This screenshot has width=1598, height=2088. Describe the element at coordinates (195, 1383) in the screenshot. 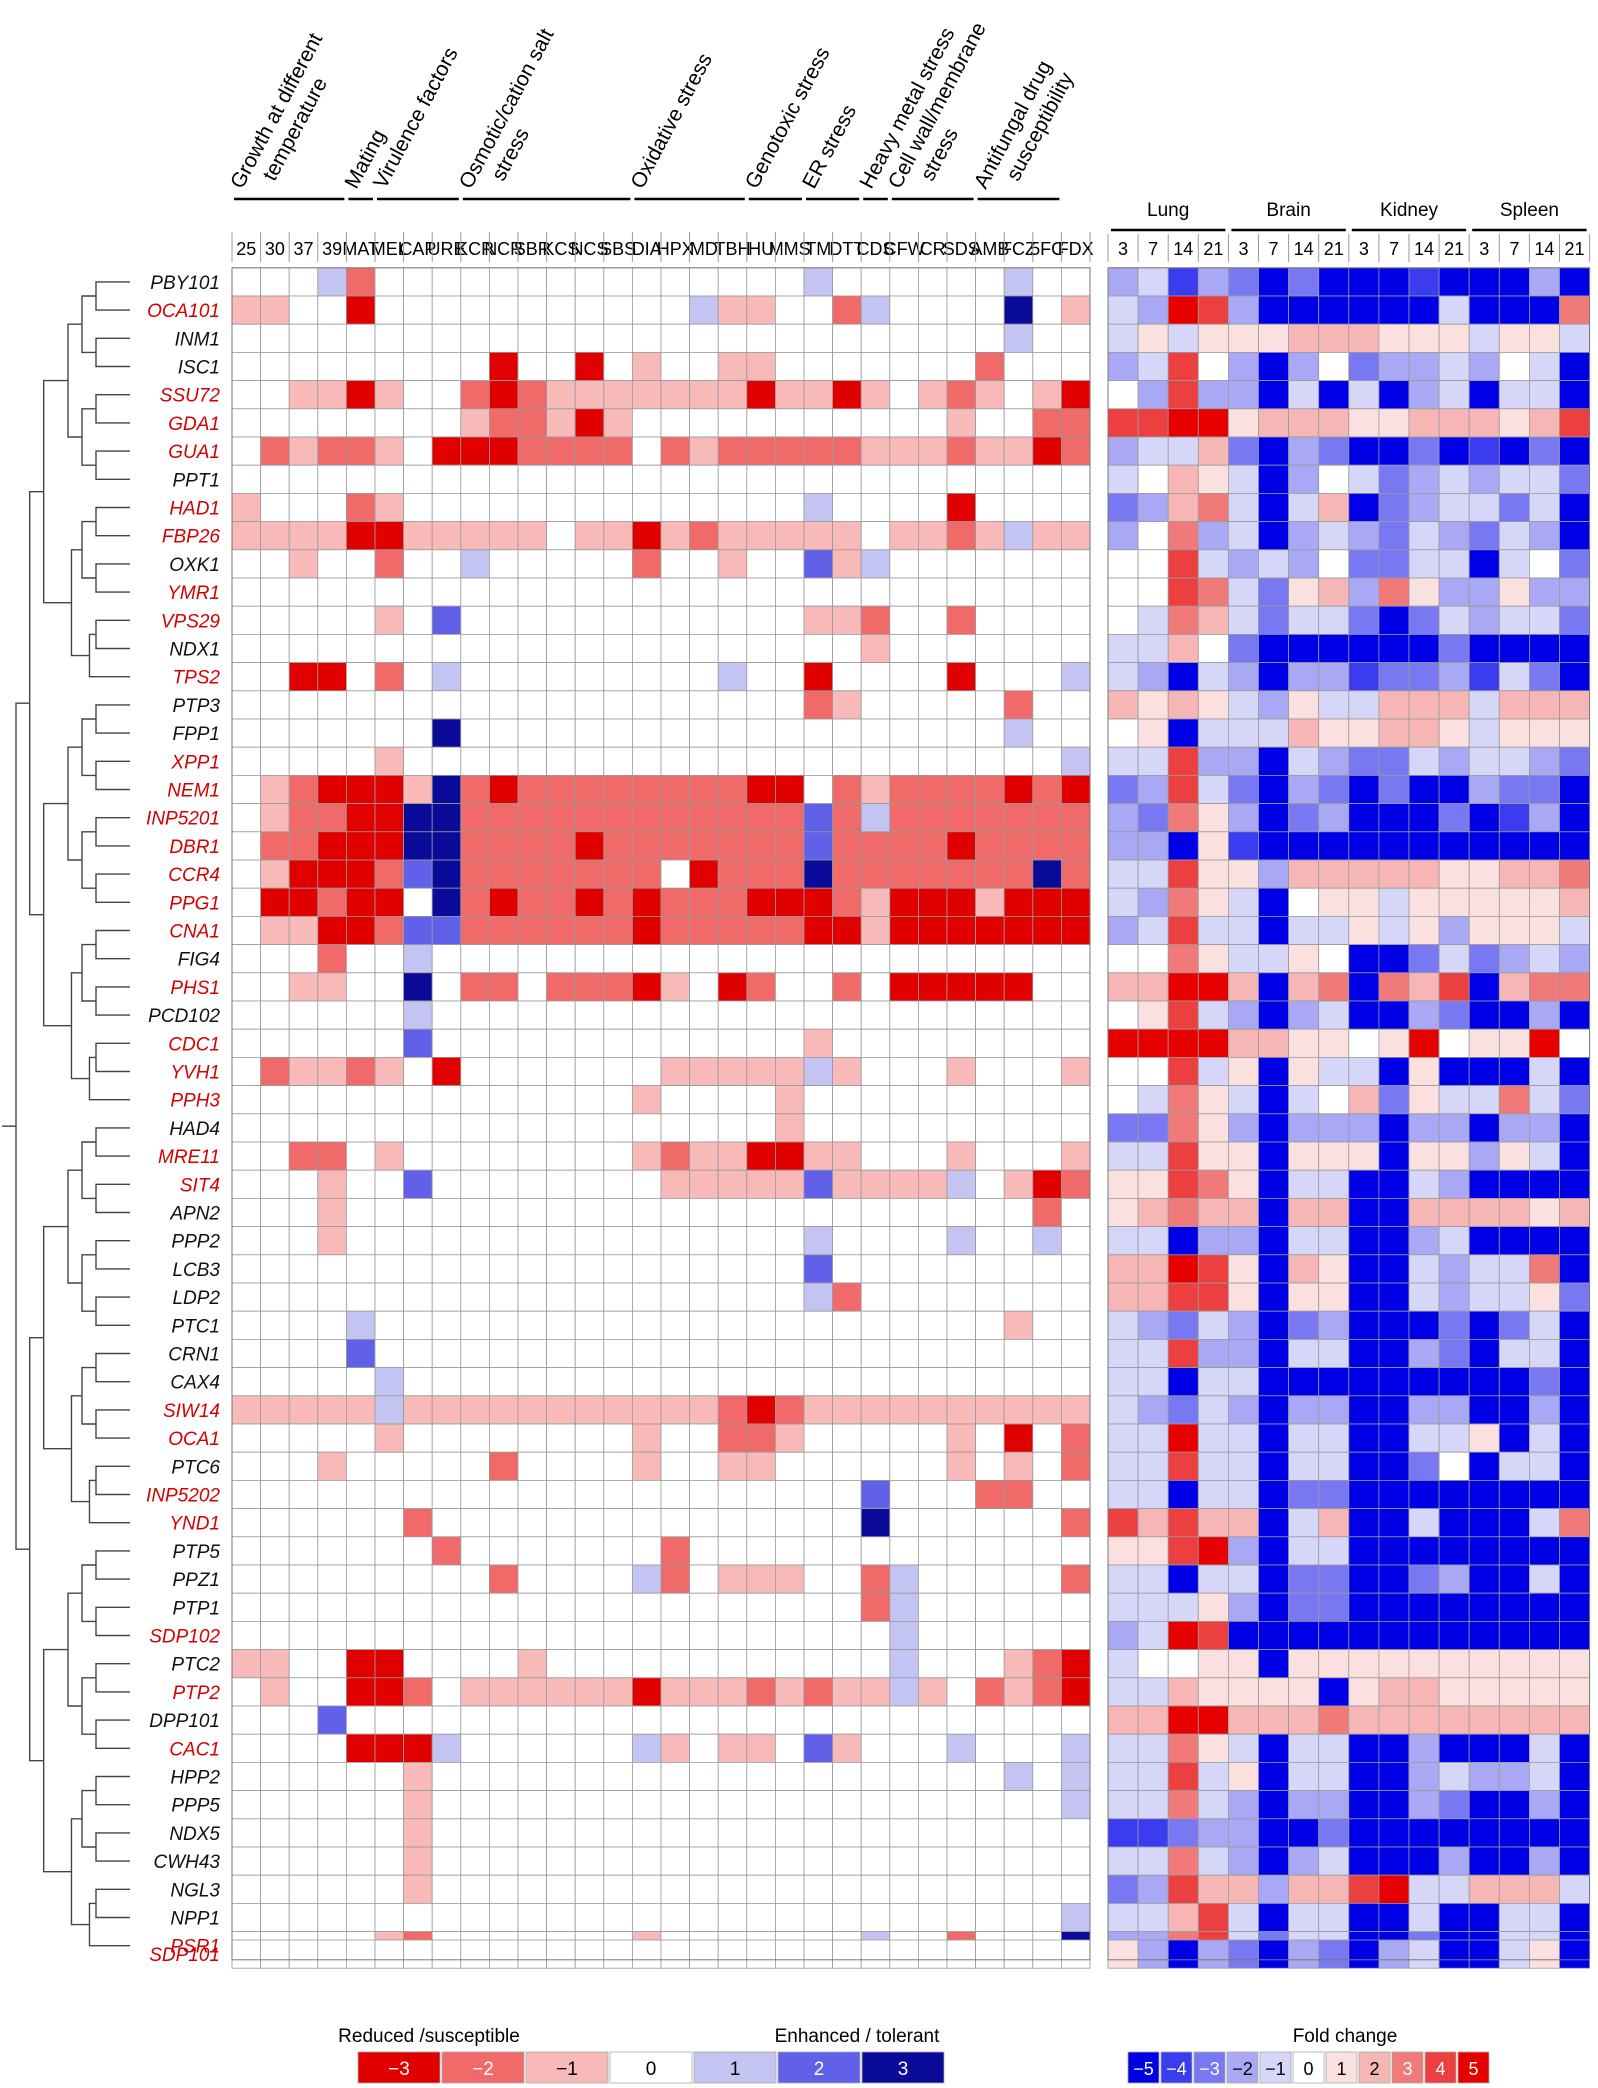

I see `gene-label: CAX4` at that location.